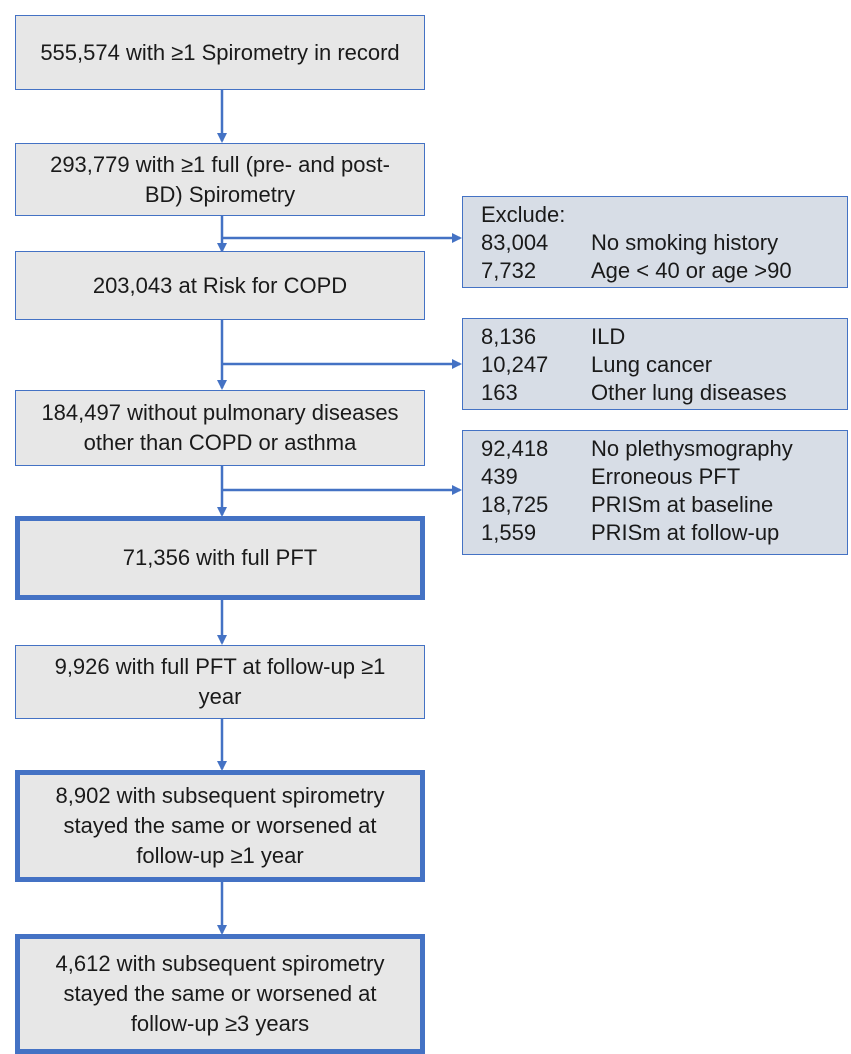 This screenshot has height=1054, width=851. Describe the element at coordinates (652, 364) in the screenshot. I see `exclusion-reason: Lung cancer` at that location.